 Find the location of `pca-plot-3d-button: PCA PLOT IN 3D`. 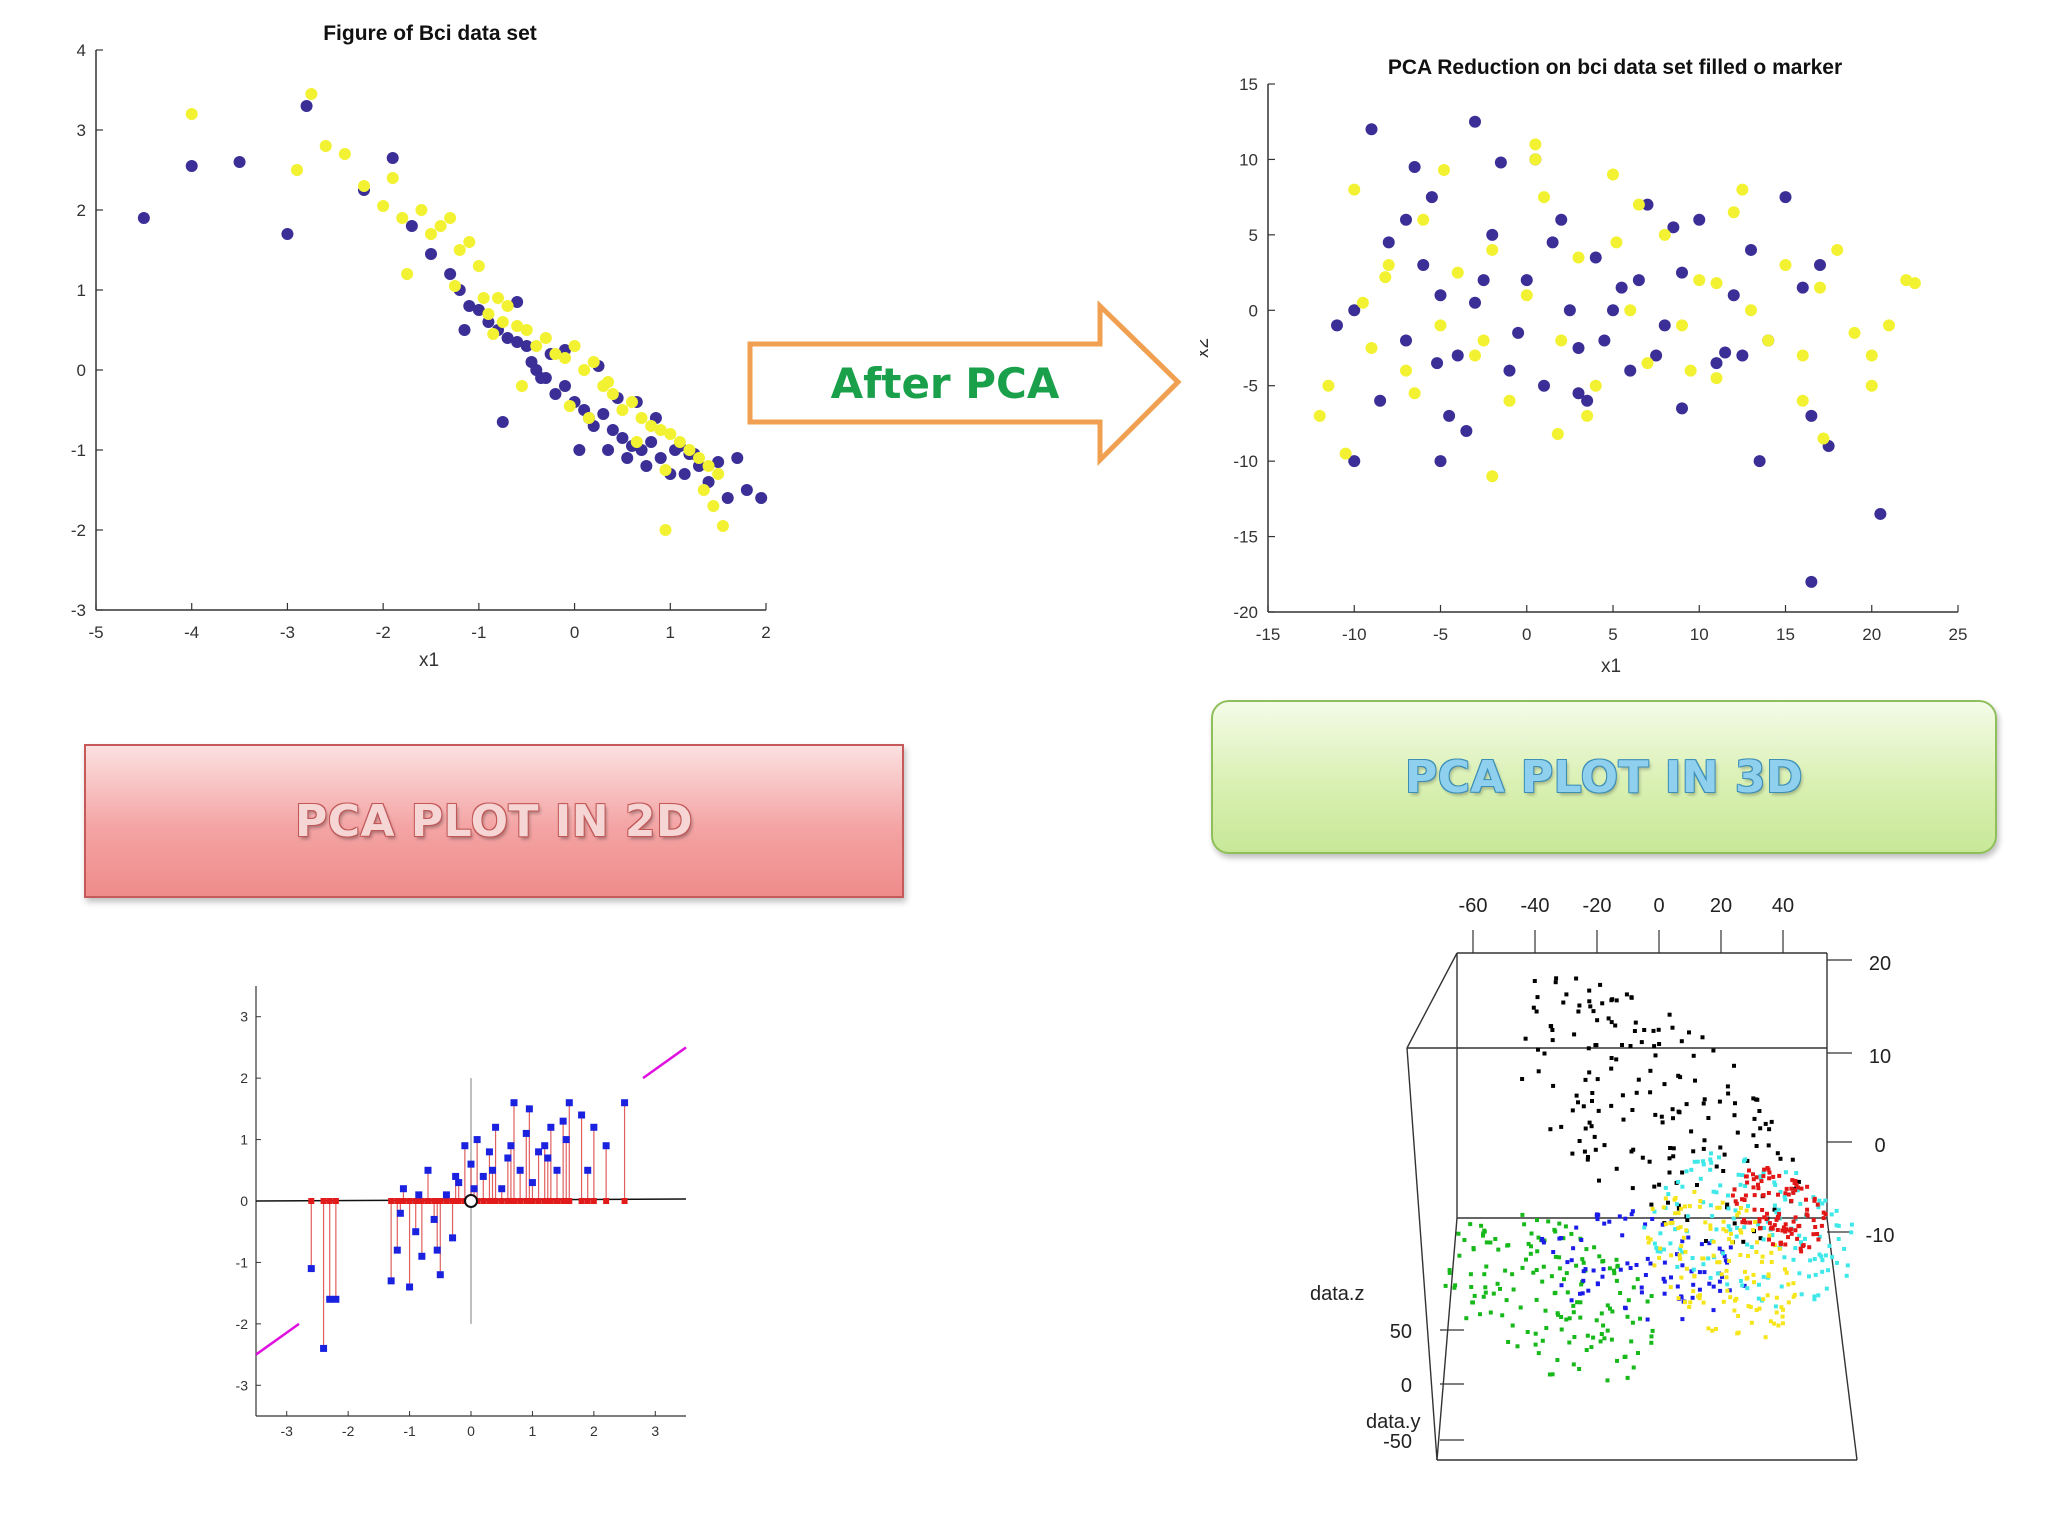

pca-plot-3d-button: PCA PLOT IN 3D is located at coordinates (1604, 777).